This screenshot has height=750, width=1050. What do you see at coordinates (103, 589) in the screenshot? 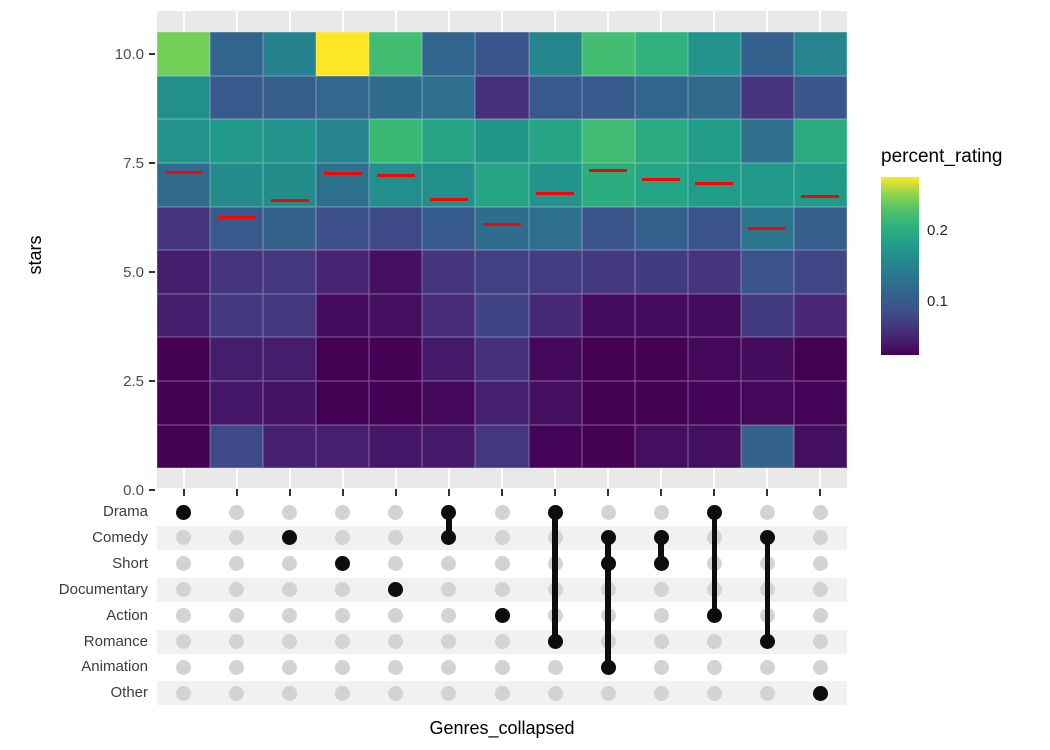
I see `matrix-row-label: Documentary` at bounding box center [103, 589].